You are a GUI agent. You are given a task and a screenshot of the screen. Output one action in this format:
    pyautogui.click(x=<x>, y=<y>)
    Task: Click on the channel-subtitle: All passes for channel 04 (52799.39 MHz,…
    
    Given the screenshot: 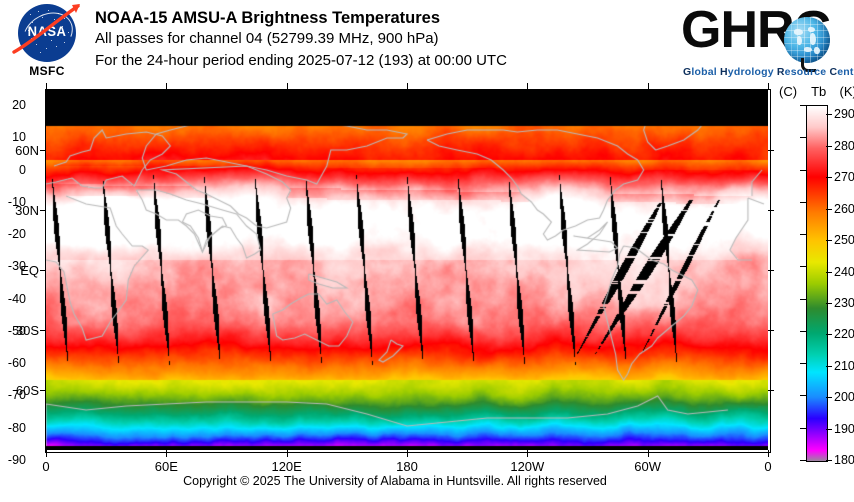 What is the action you would take?
    pyautogui.click(x=267, y=38)
    